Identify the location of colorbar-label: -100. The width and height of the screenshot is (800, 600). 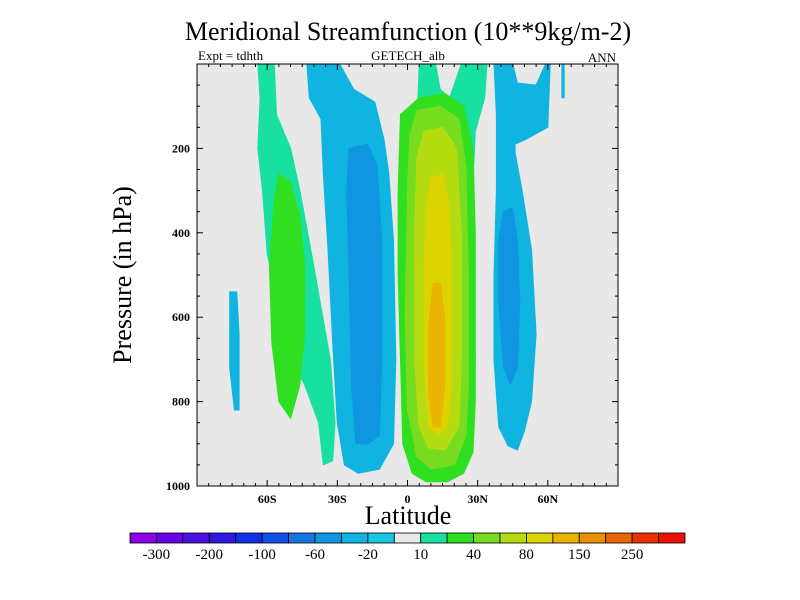
(262, 555).